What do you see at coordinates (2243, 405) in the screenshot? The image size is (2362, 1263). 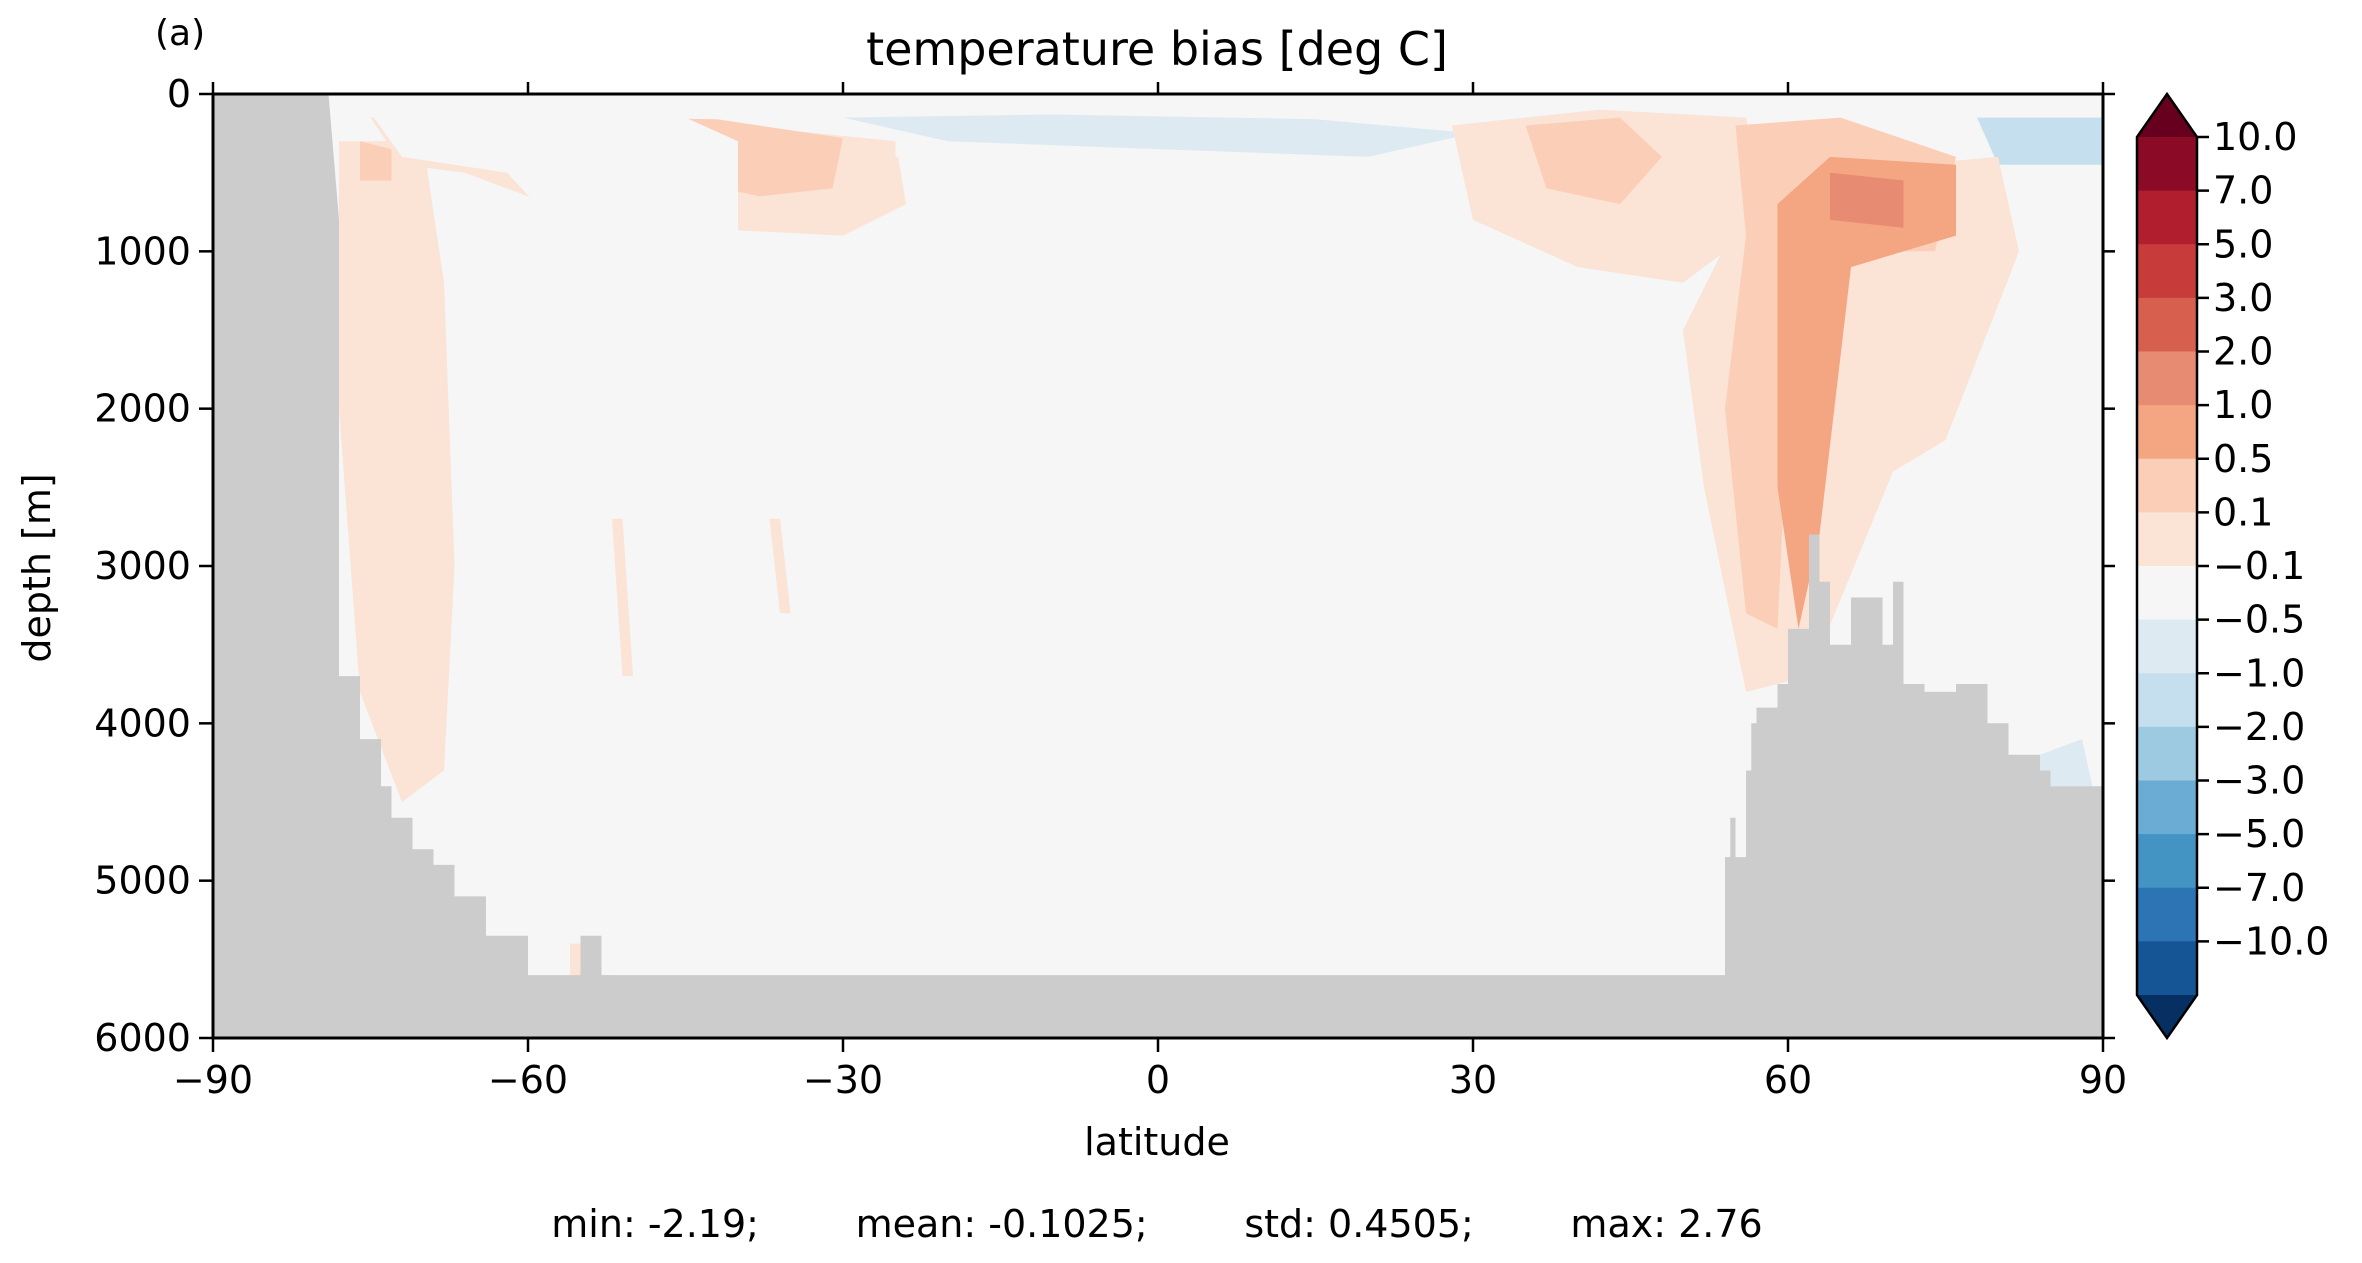 I see `colorbar-label: 1.0` at bounding box center [2243, 405].